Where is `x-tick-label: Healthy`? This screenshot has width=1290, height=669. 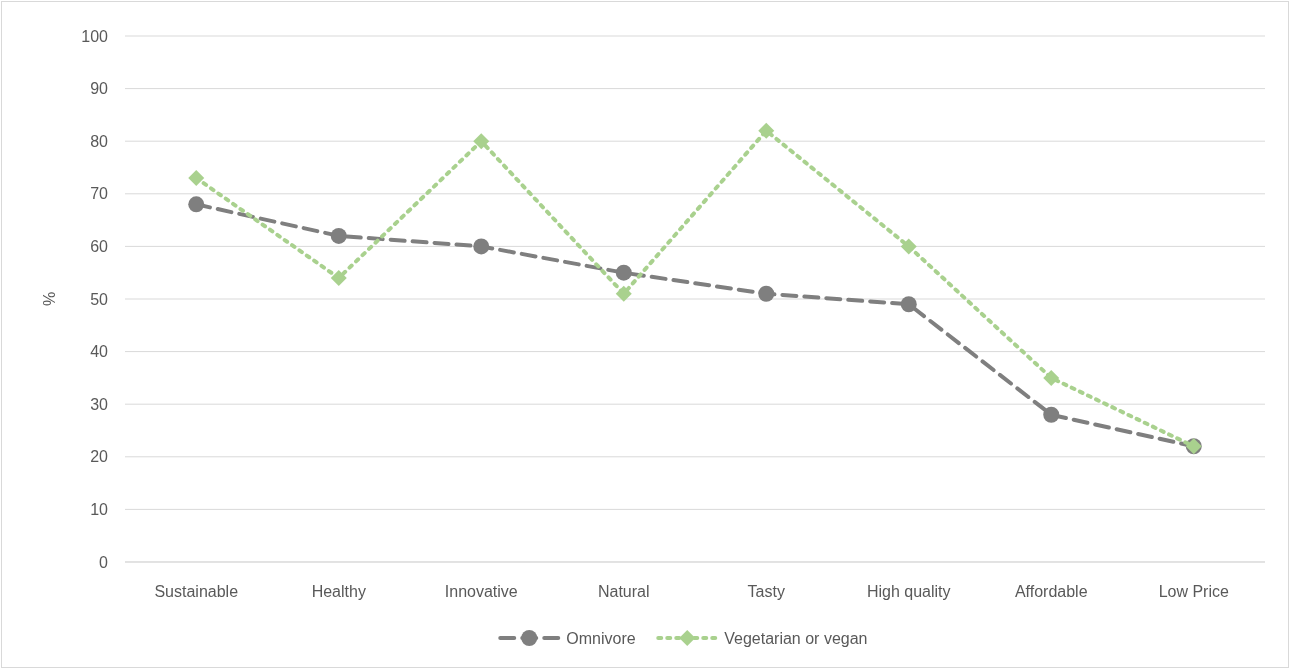 x-tick-label: Healthy is located at coordinates (338, 591).